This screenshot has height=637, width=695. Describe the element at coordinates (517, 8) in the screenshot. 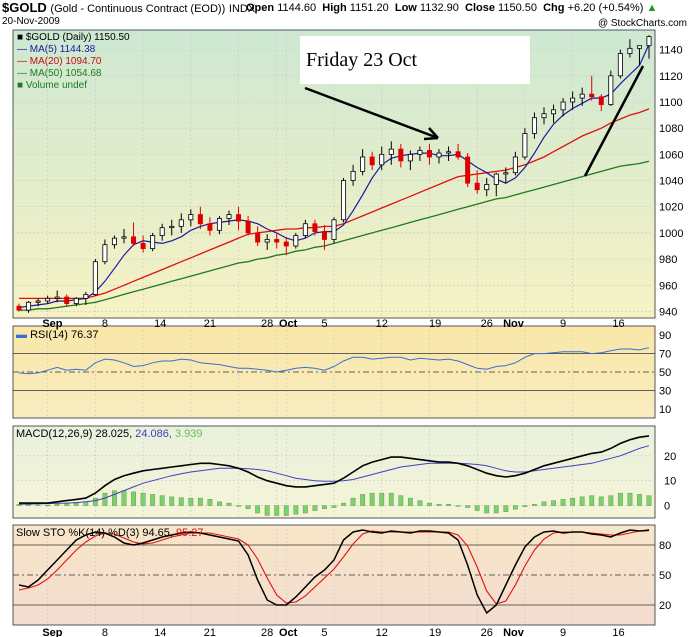

I see `close-value: 1150.50` at that location.